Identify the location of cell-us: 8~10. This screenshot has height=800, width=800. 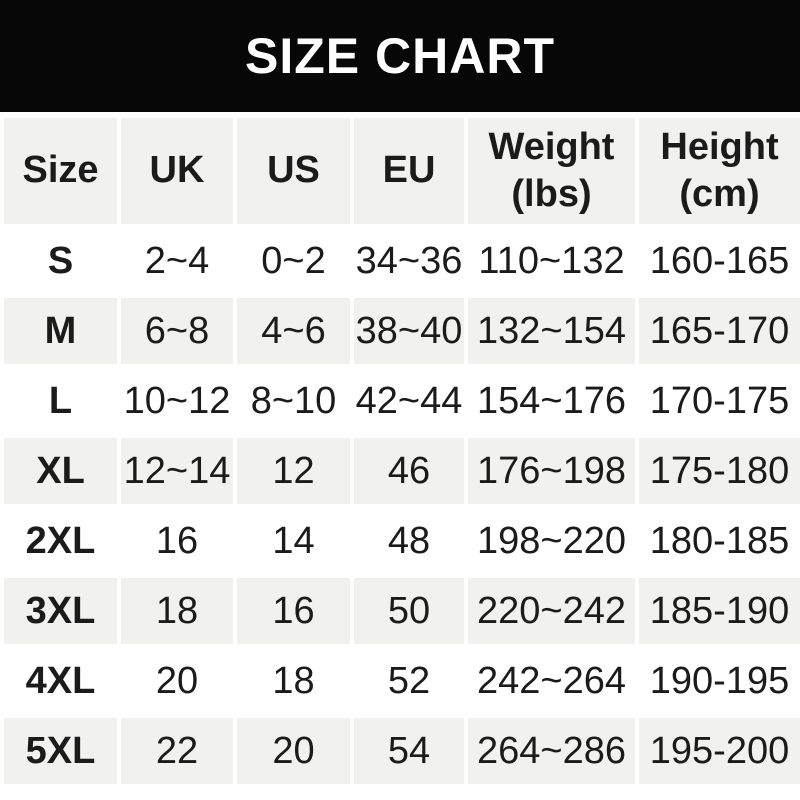
(293, 401).